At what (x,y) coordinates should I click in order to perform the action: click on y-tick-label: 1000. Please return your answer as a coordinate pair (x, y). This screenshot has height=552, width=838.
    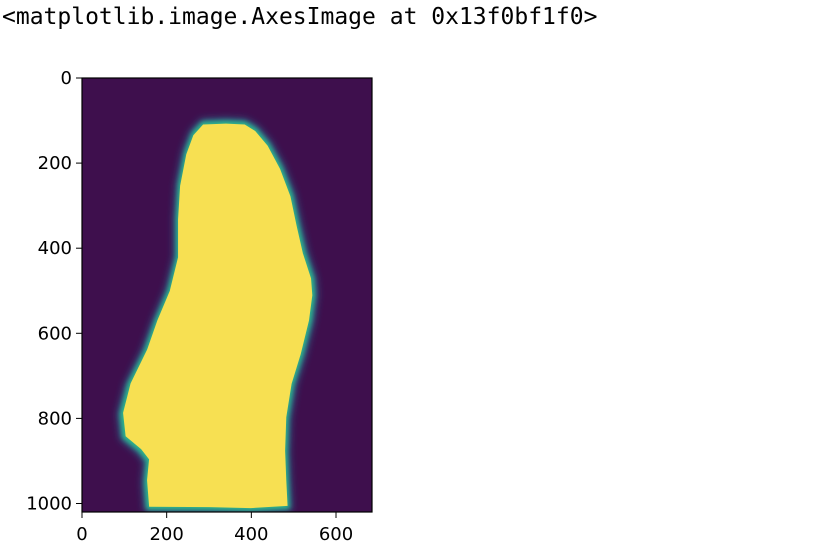
    Looking at the image, I should click on (49, 503).